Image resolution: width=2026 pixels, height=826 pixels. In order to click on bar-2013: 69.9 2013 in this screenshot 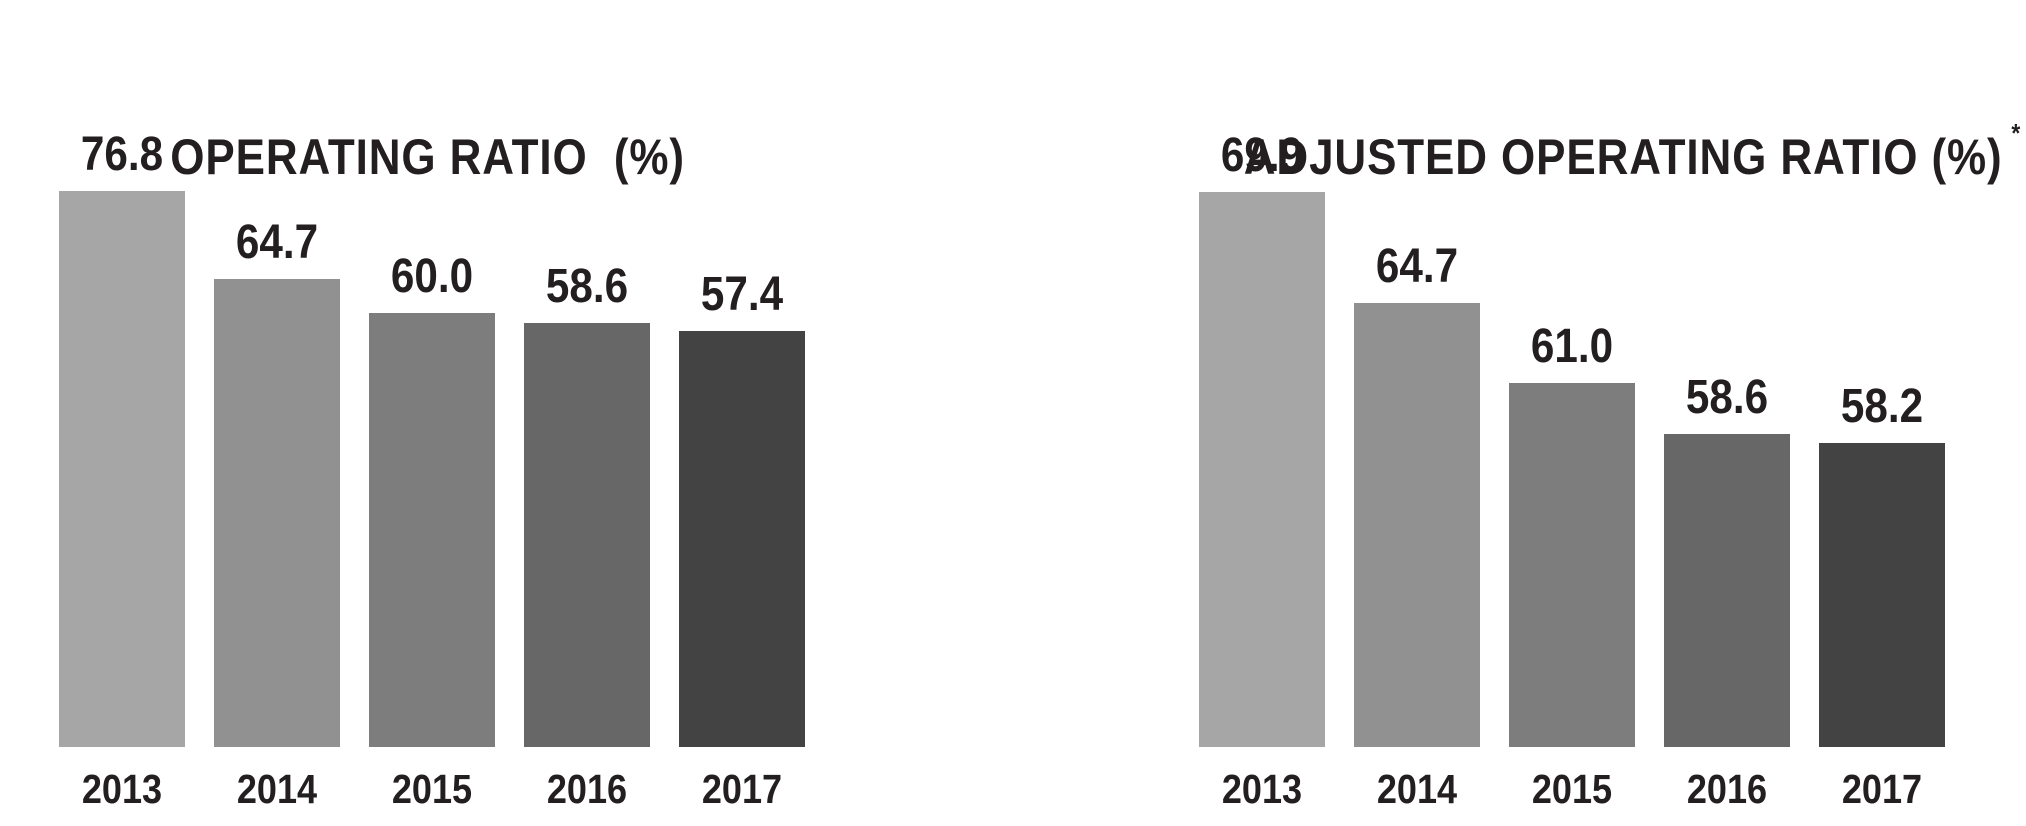, I will do `click(1262, 471)`.